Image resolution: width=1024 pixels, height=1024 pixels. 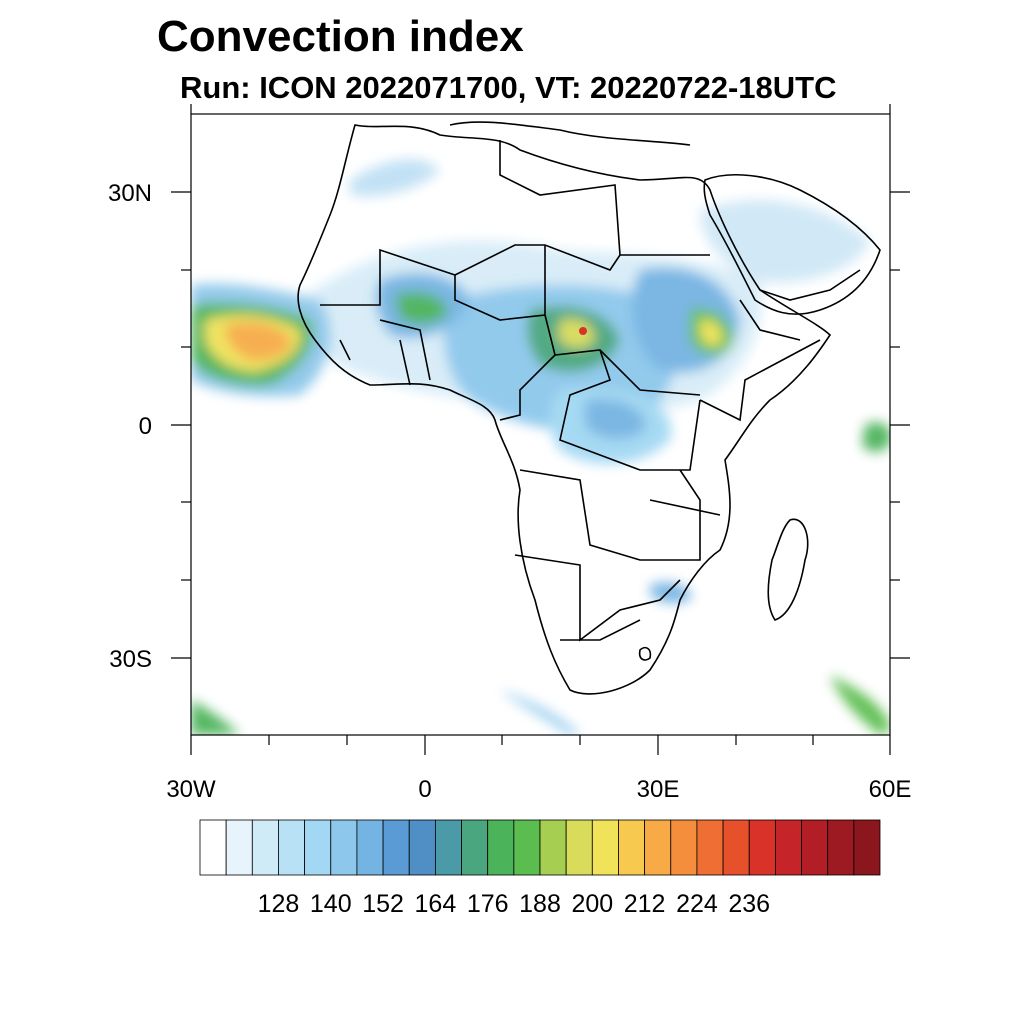 I want to click on colorbar-tick-label: 152, so click(x=383, y=904).